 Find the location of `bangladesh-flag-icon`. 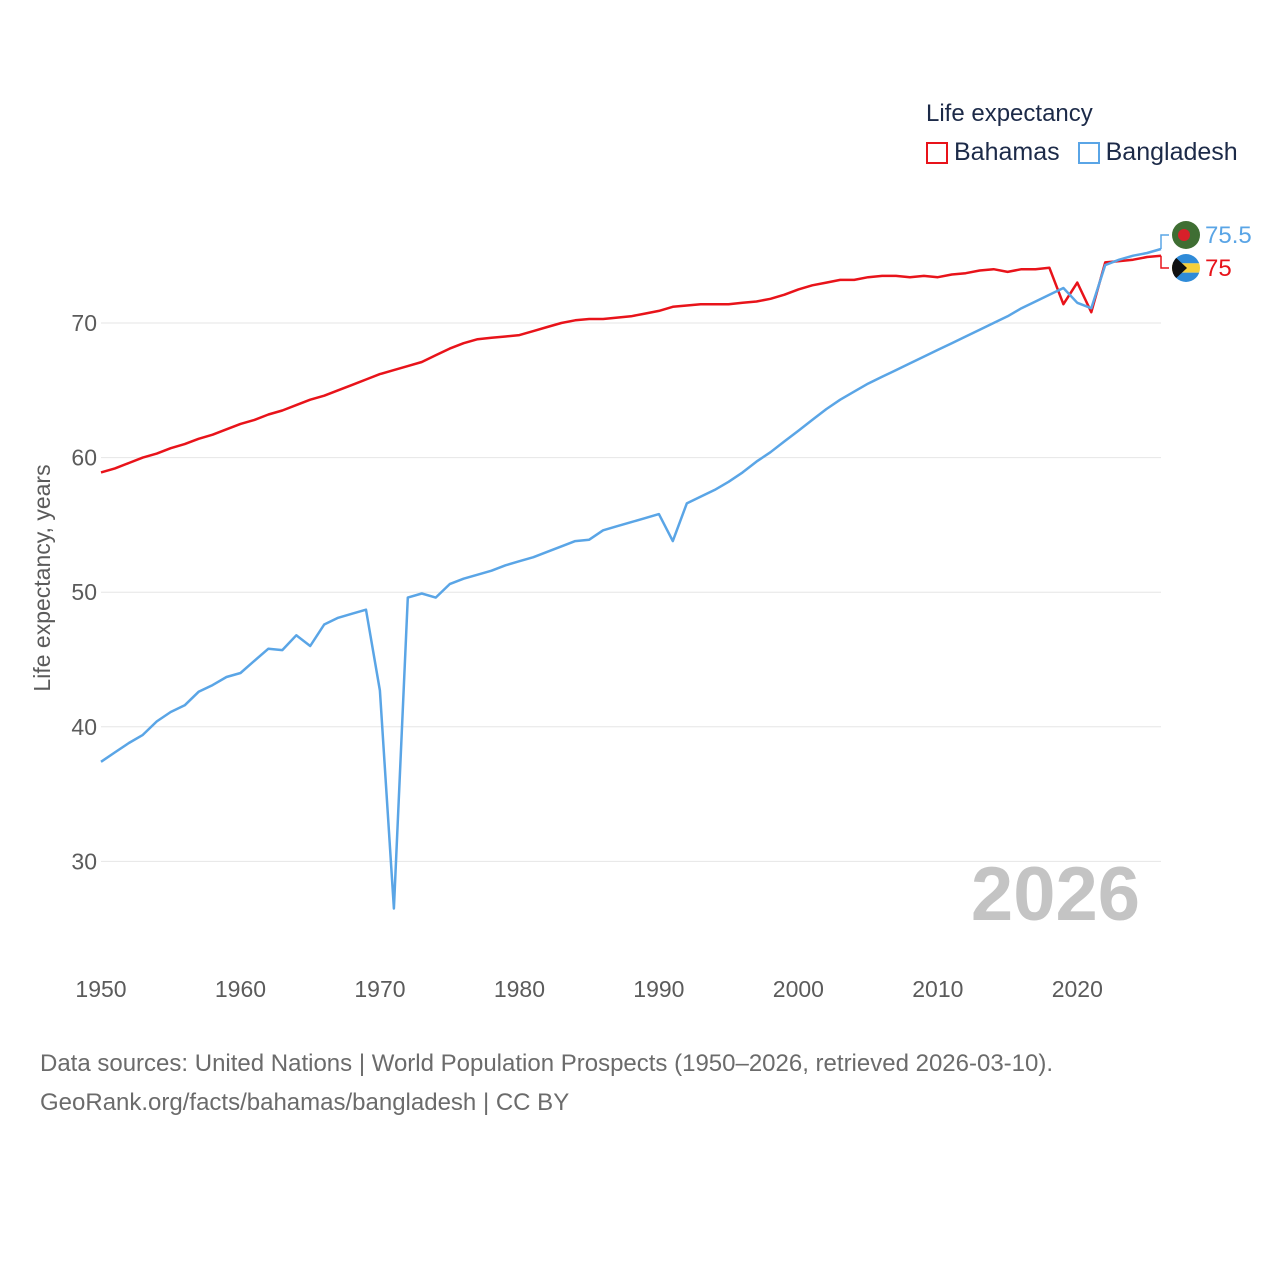

bangladesh-flag-icon is located at coordinates (1186, 235).